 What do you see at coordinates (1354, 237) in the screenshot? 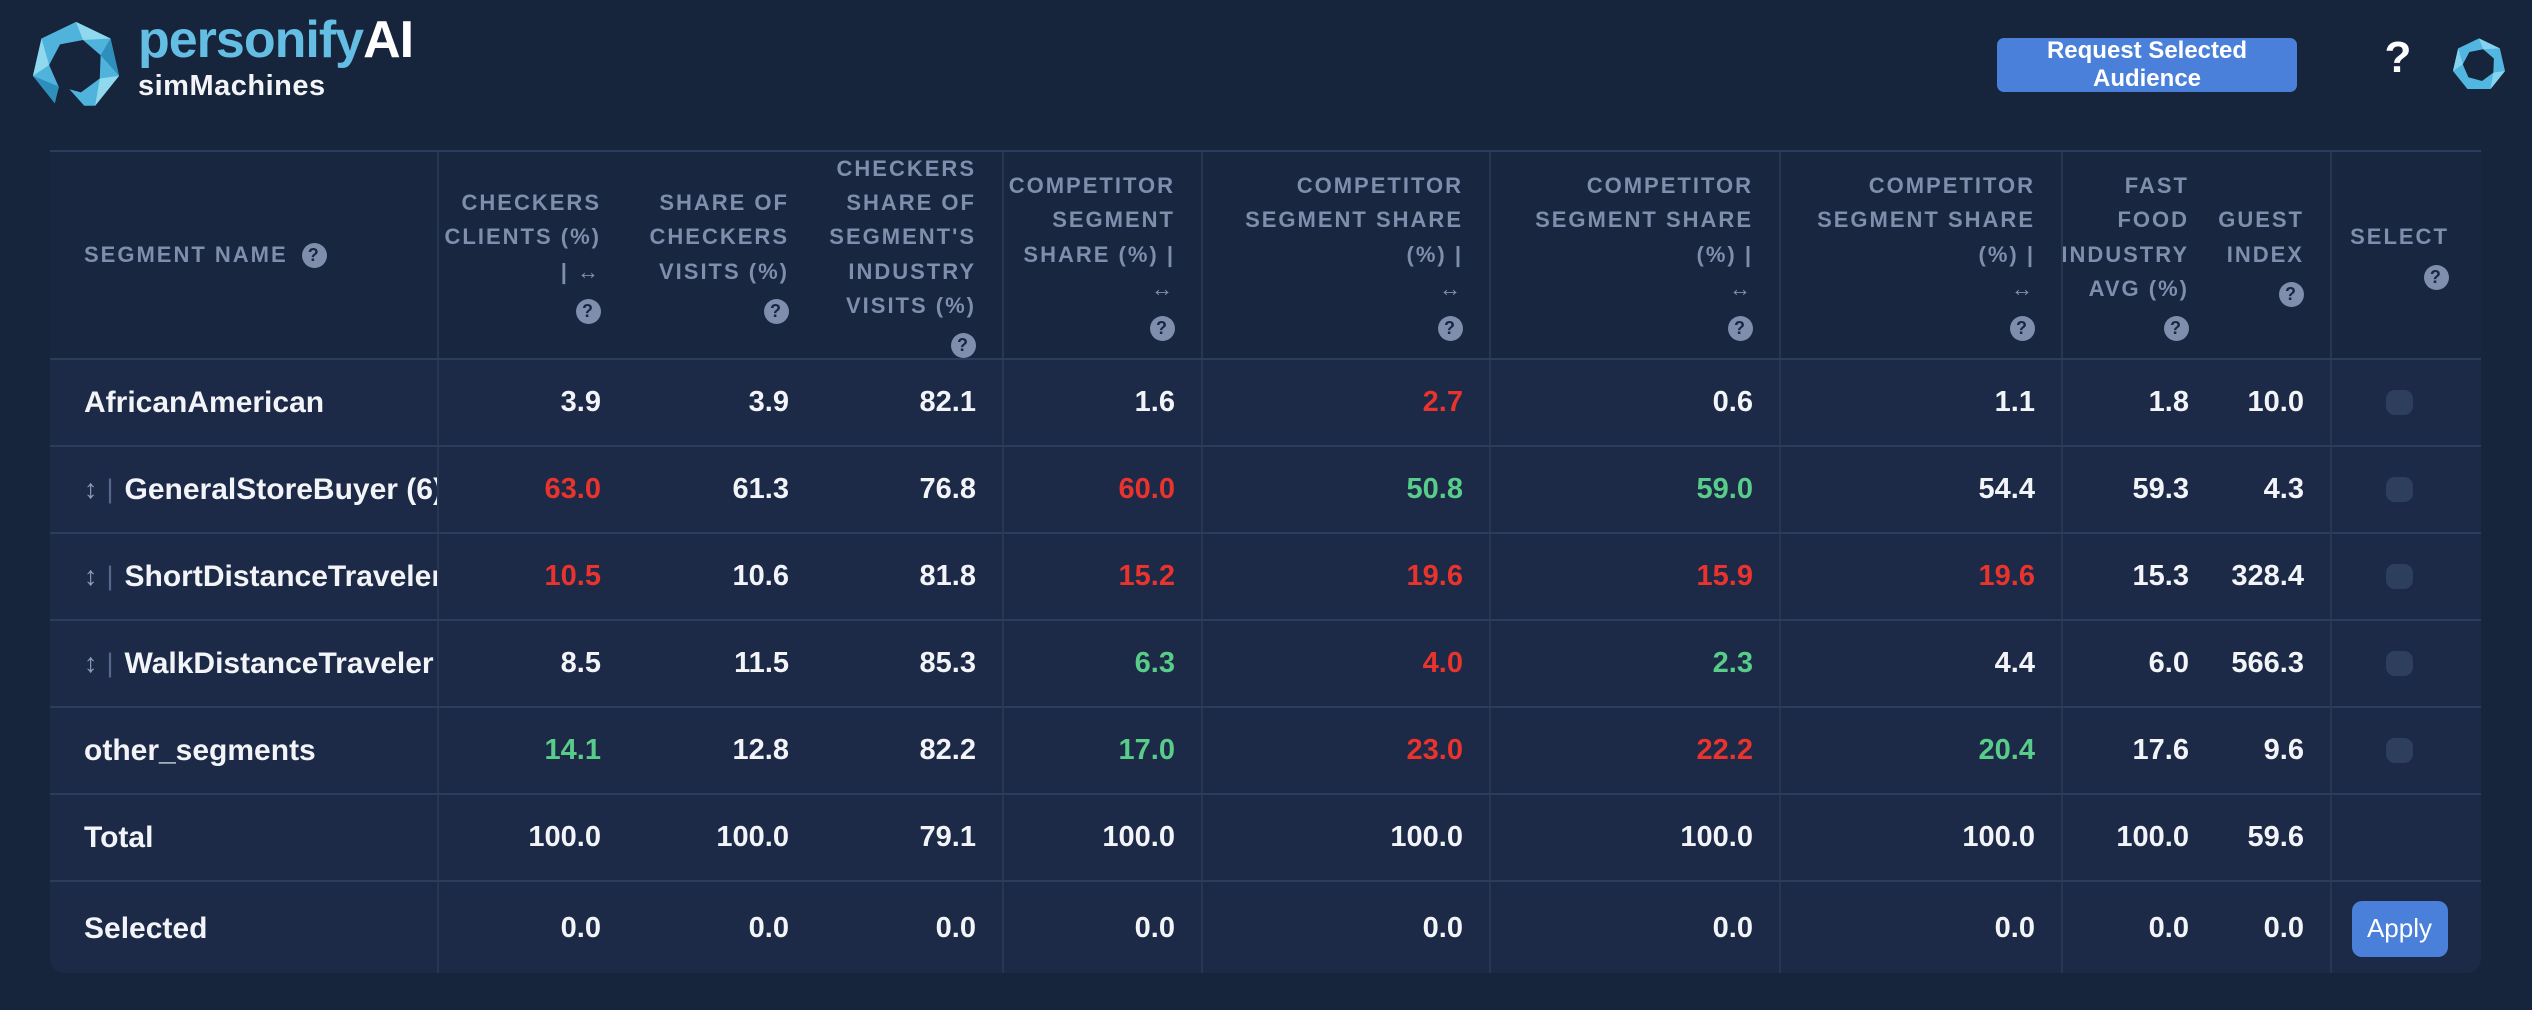
I see `header-competitor-share-2-label: COMPETITOR SEGMENT SHARE (%) | ↔` at bounding box center [1354, 237].